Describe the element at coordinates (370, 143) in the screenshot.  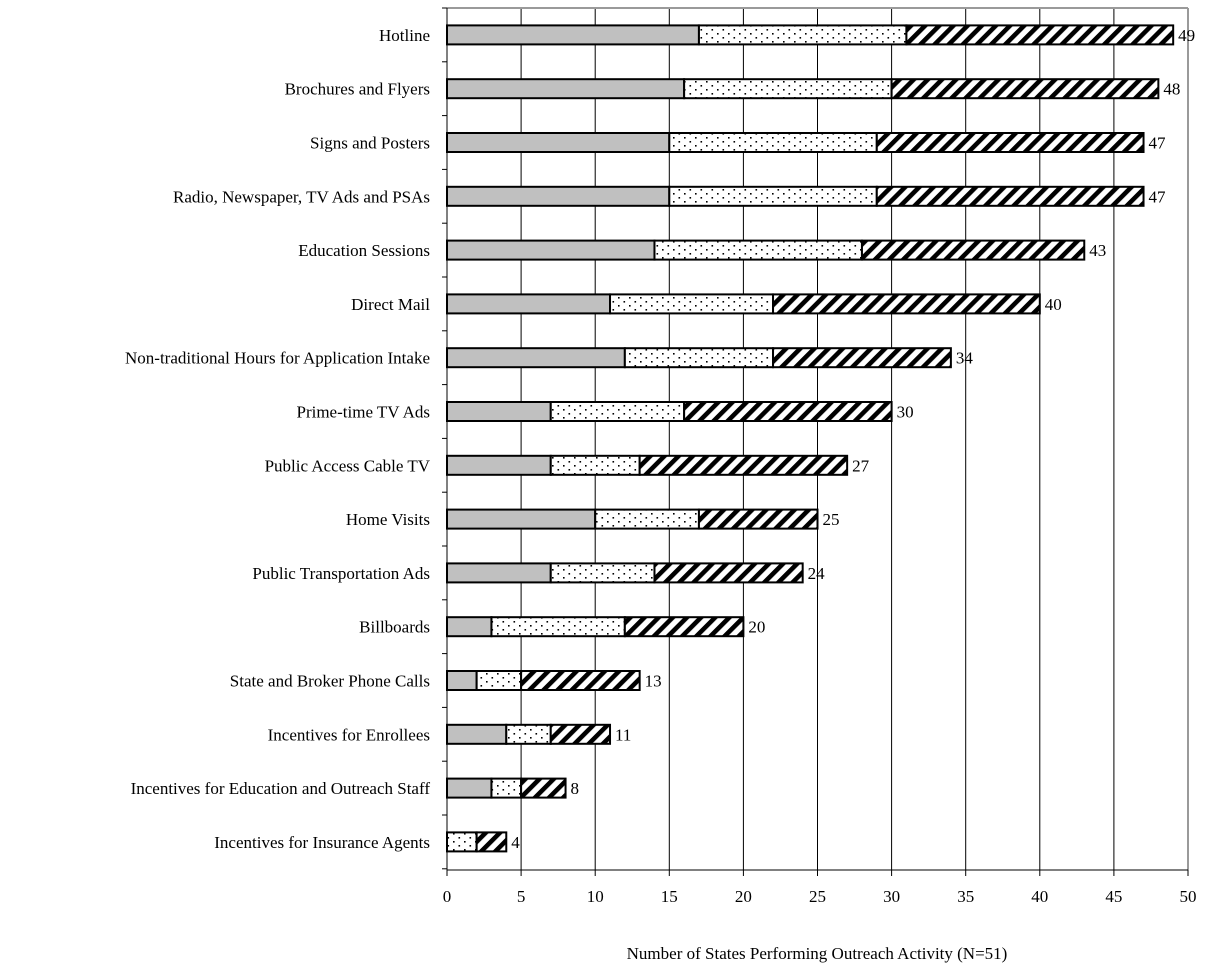
I see `category-label: Signs and Posters` at that location.